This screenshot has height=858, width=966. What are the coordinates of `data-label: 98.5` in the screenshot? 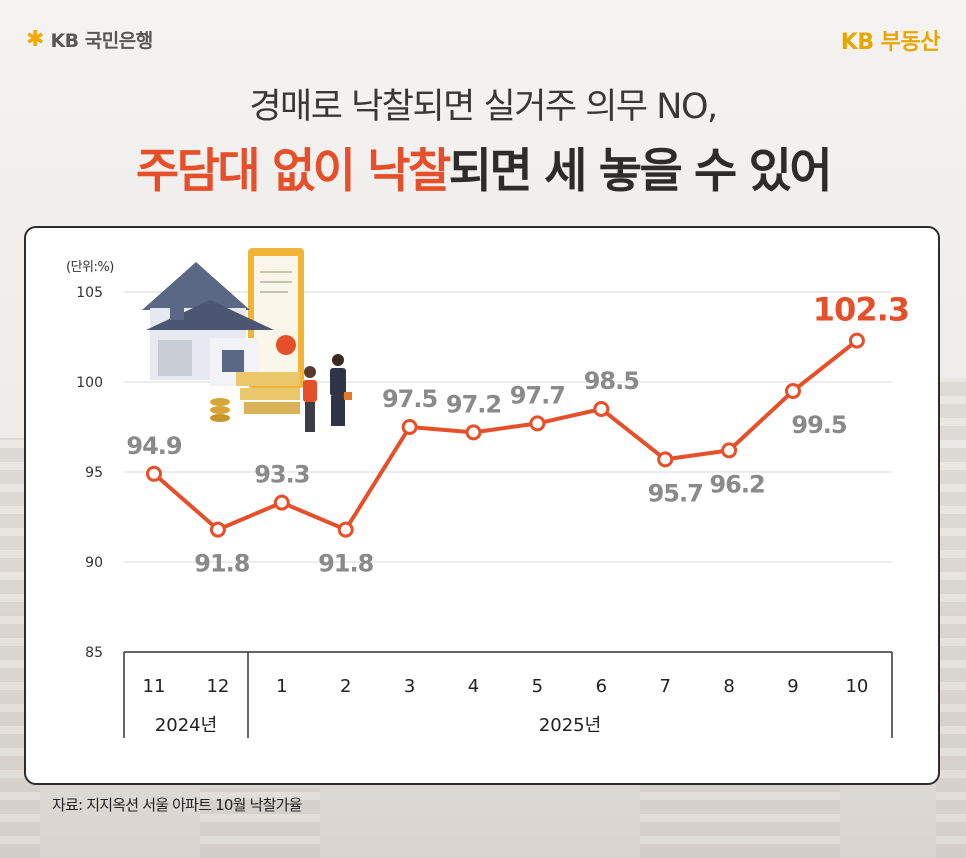 It's located at (612, 381).